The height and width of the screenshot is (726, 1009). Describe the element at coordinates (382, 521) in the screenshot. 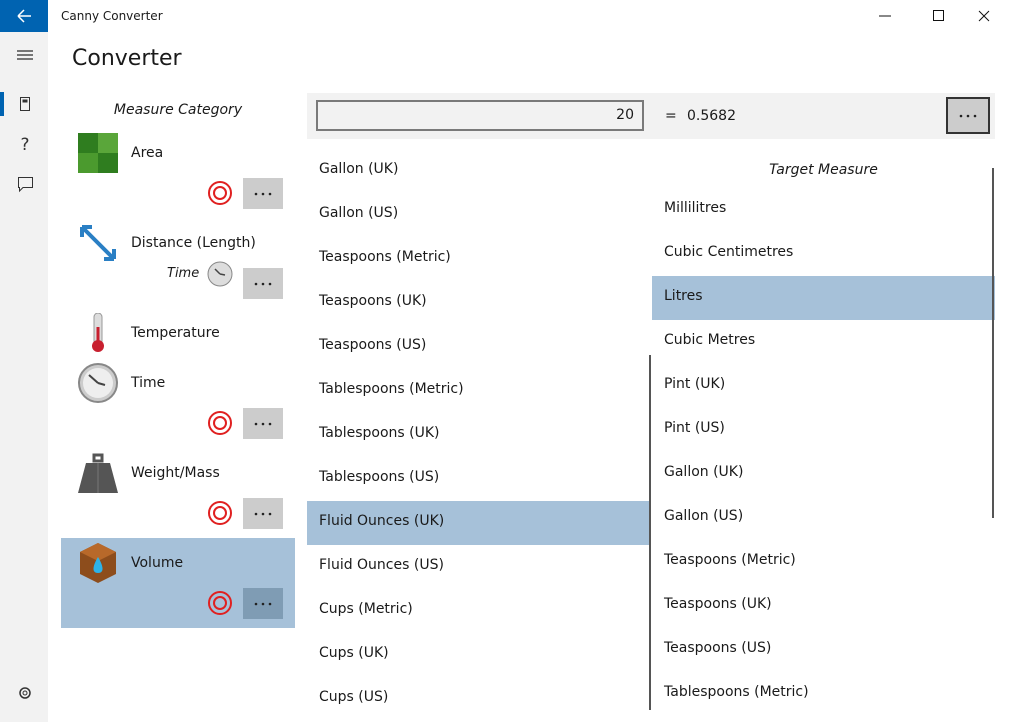

I see `list-item-label: Fluid Ounces (UK)` at that location.